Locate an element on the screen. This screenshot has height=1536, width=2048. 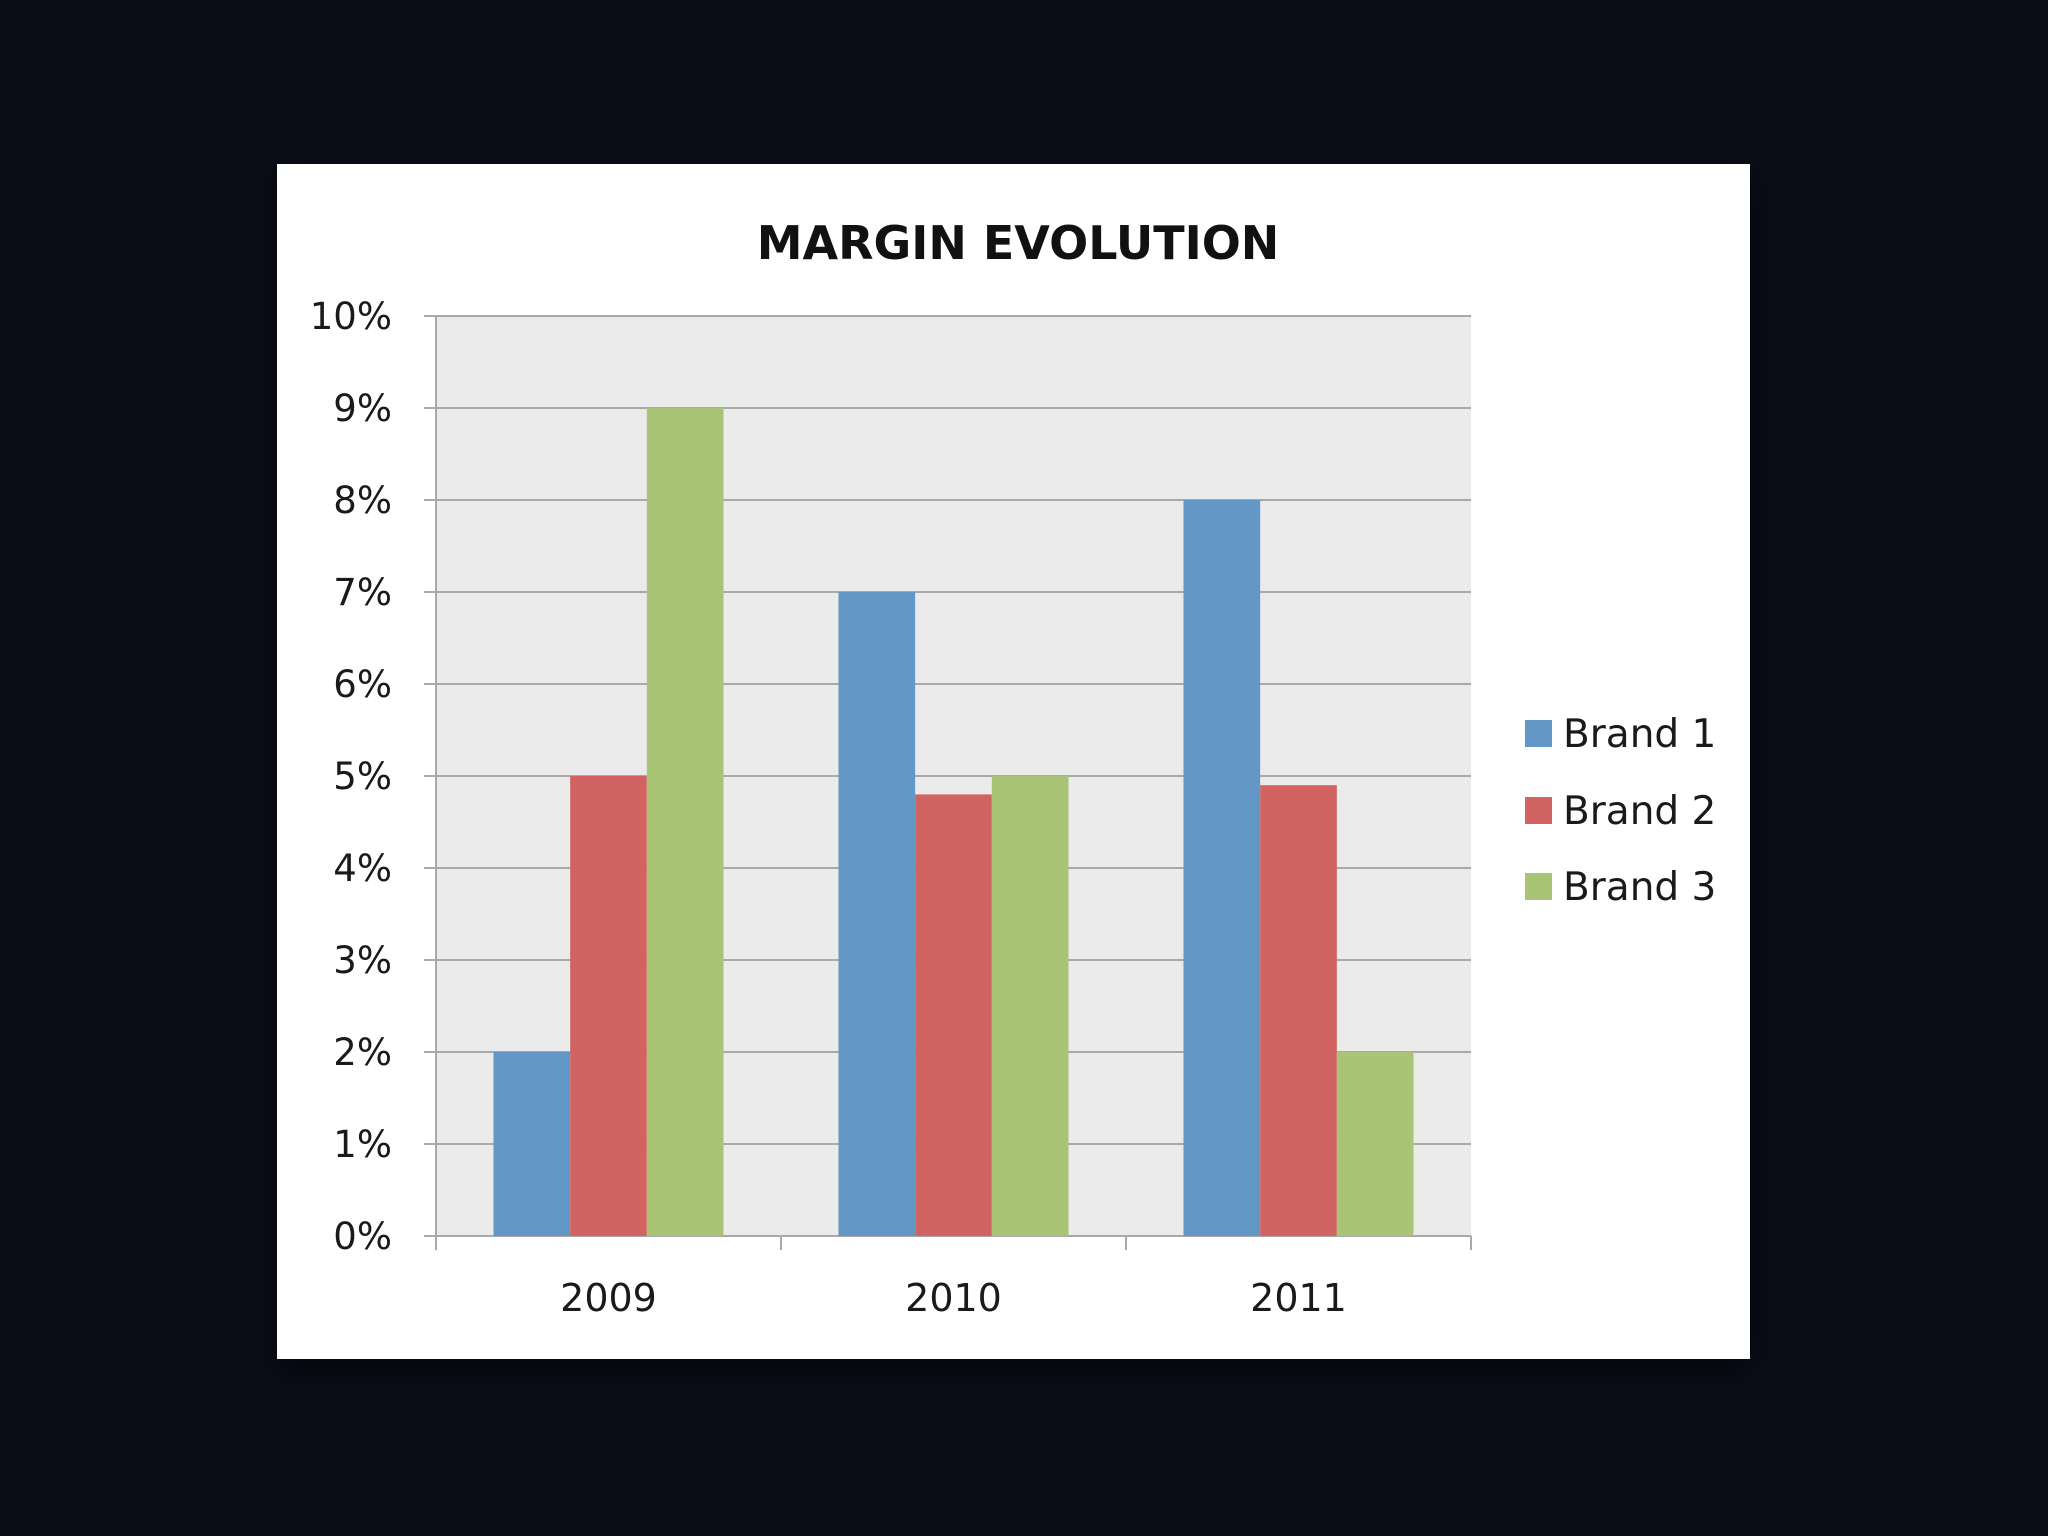
legend-label: Brand 3 is located at coordinates (1639, 887).